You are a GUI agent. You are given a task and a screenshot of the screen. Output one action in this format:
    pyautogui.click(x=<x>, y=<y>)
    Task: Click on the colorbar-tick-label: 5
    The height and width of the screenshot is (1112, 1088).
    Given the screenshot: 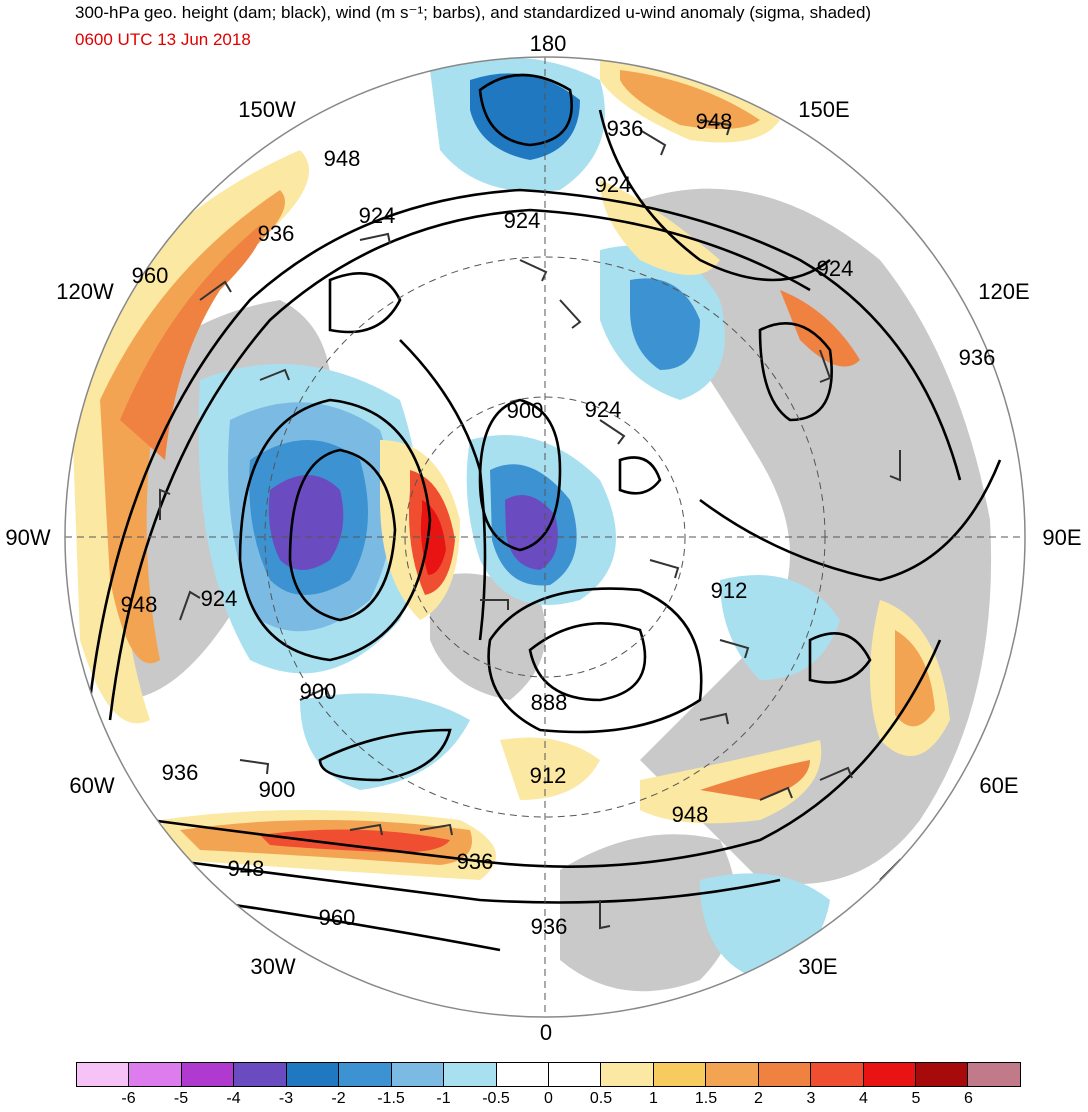 What is the action you would take?
    pyautogui.click(x=916, y=1098)
    